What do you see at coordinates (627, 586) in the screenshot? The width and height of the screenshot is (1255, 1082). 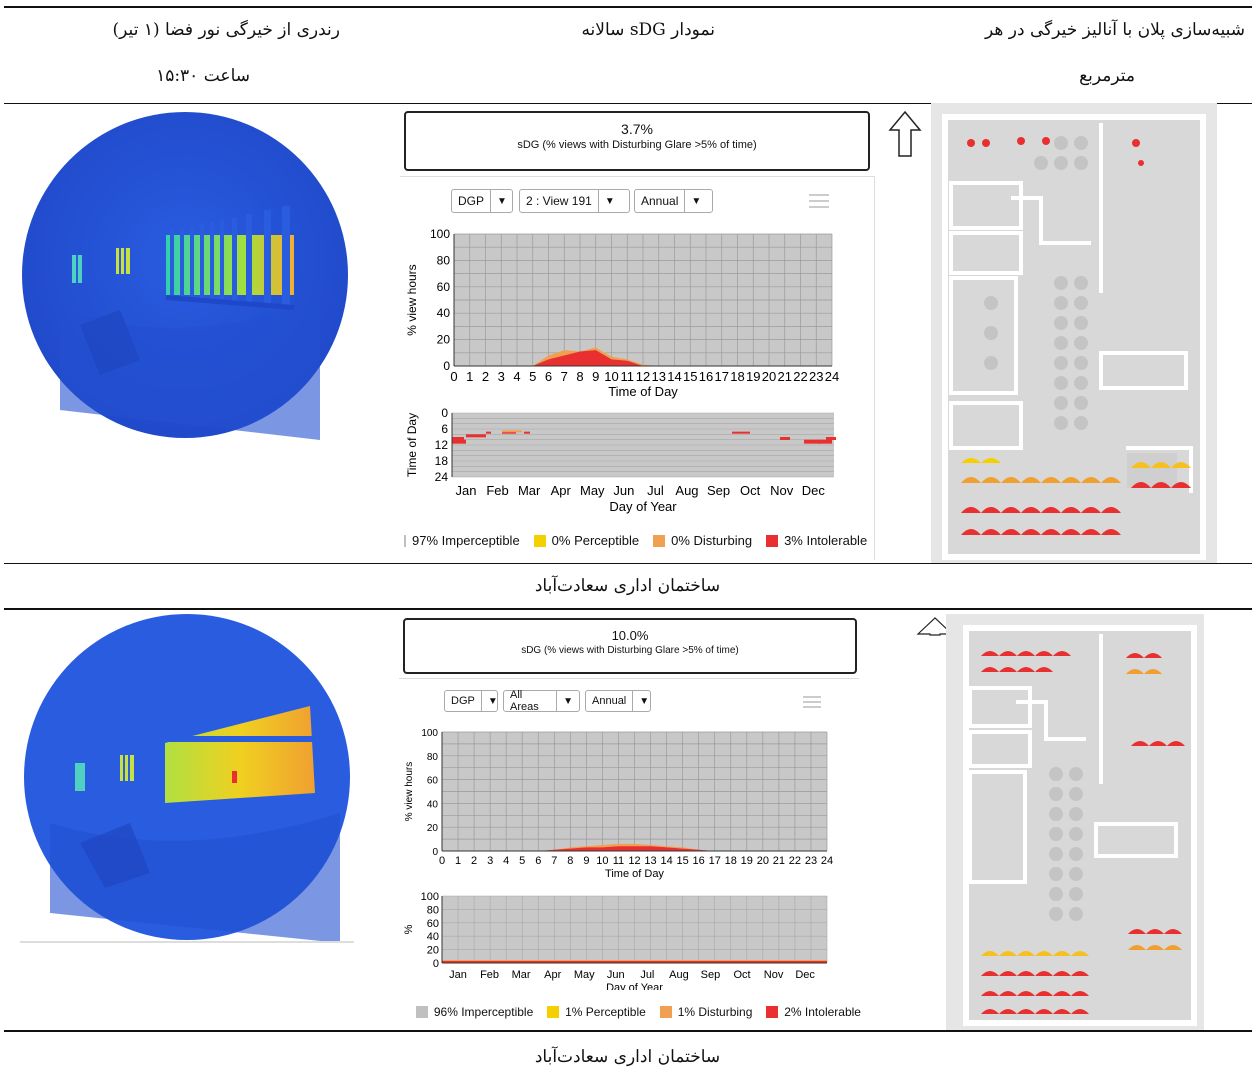 I see `caption-1: ساختمان اداری سعادت‌آباد` at bounding box center [627, 586].